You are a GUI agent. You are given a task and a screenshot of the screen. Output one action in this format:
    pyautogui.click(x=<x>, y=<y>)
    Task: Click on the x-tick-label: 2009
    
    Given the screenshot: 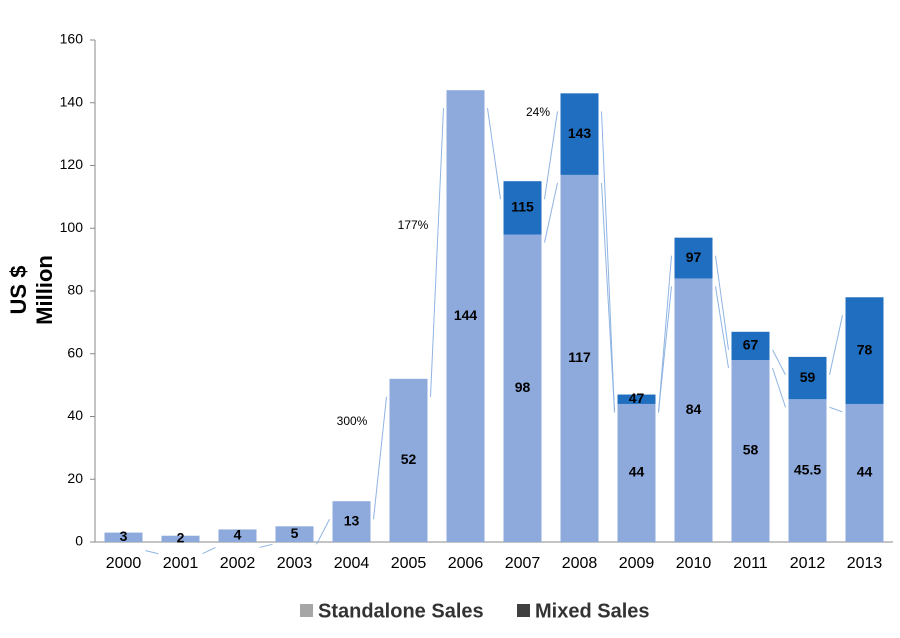 What is the action you would take?
    pyautogui.click(x=637, y=563)
    